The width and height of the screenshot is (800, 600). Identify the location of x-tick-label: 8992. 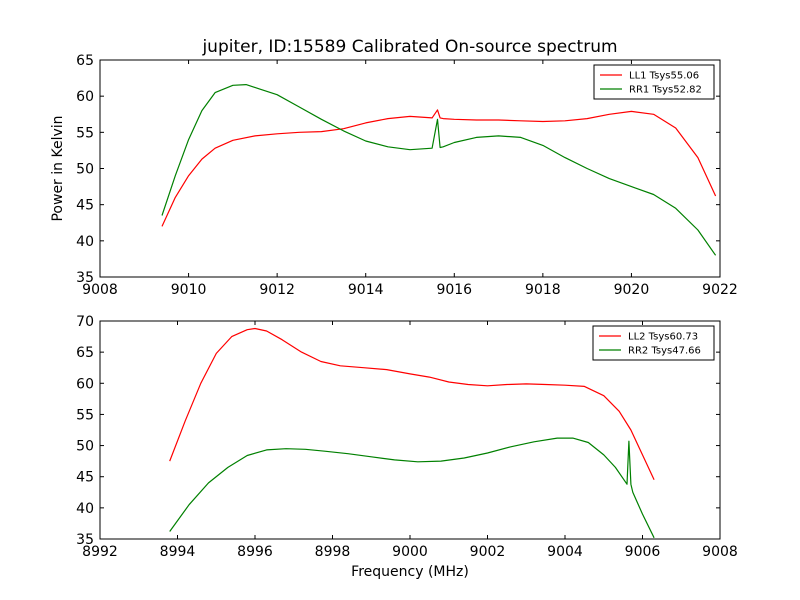
(100, 552).